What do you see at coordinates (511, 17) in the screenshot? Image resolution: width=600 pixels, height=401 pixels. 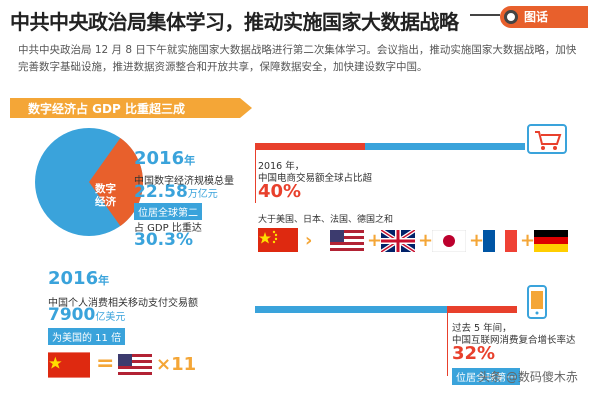 I see `tag-dot-icon` at bounding box center [511, 17].